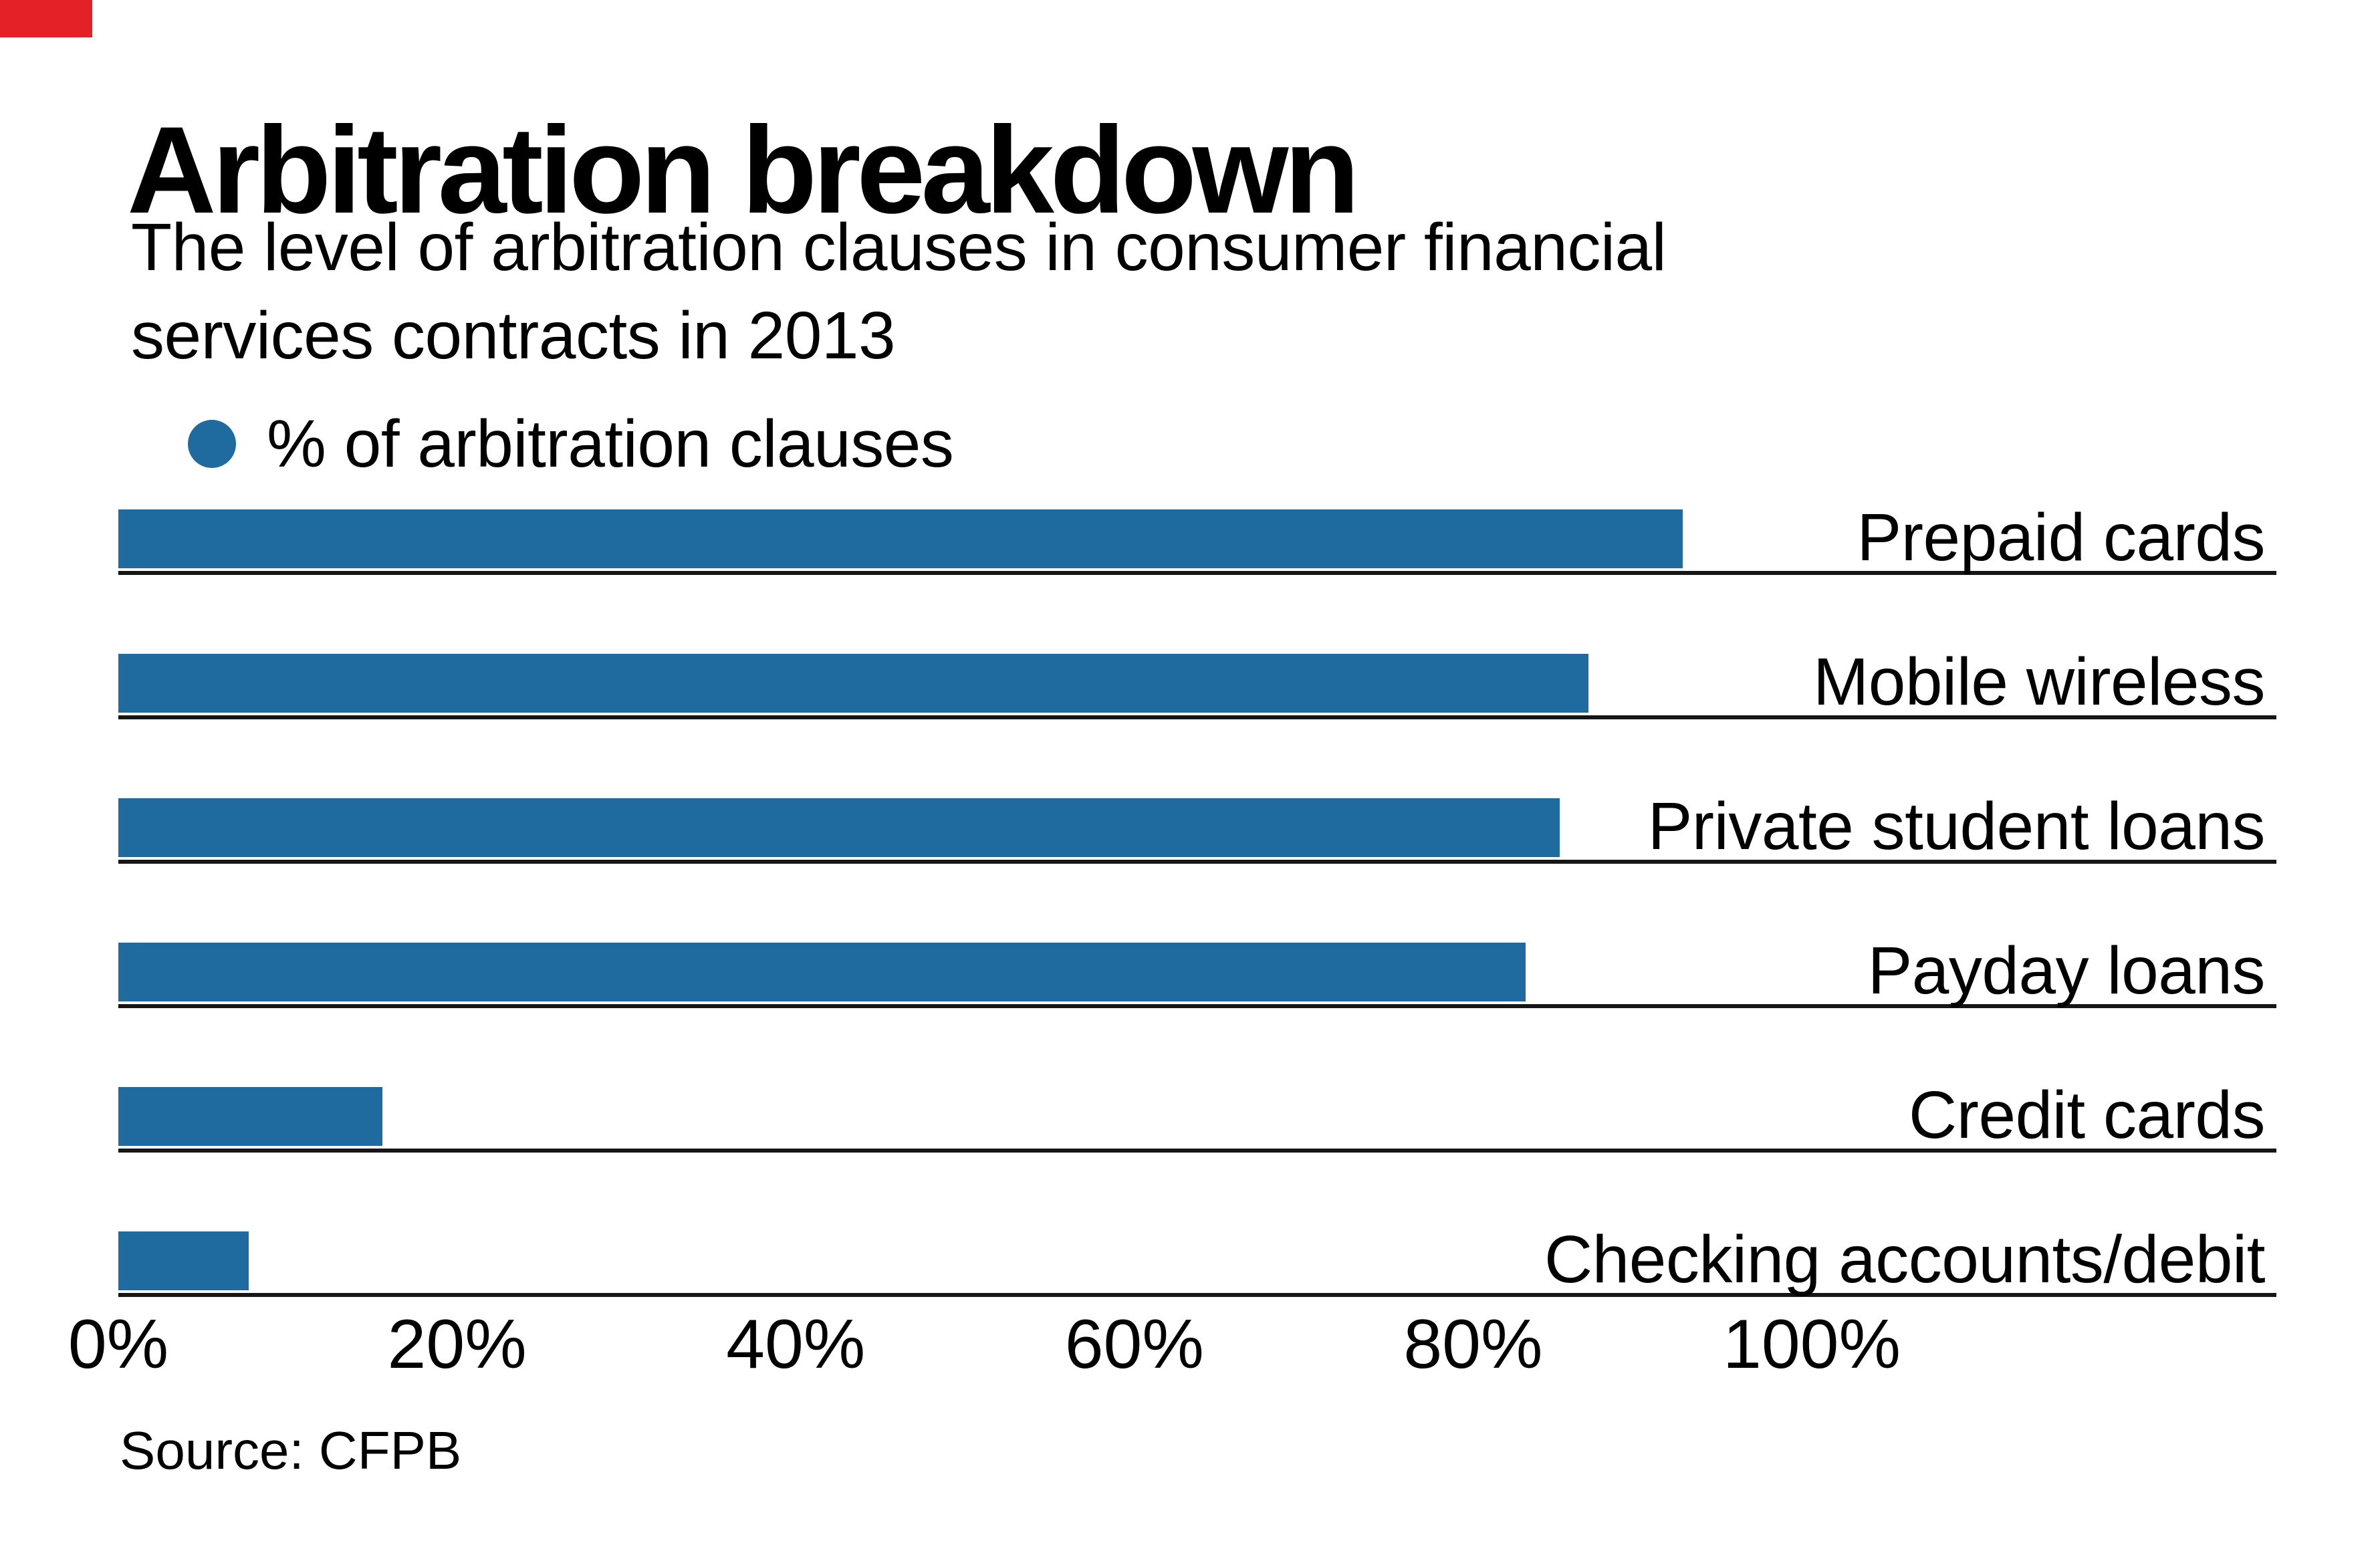  Describe the element at coordinates (1956, 827) in the screenshot. I see `category-label: Private student loans` at that location.